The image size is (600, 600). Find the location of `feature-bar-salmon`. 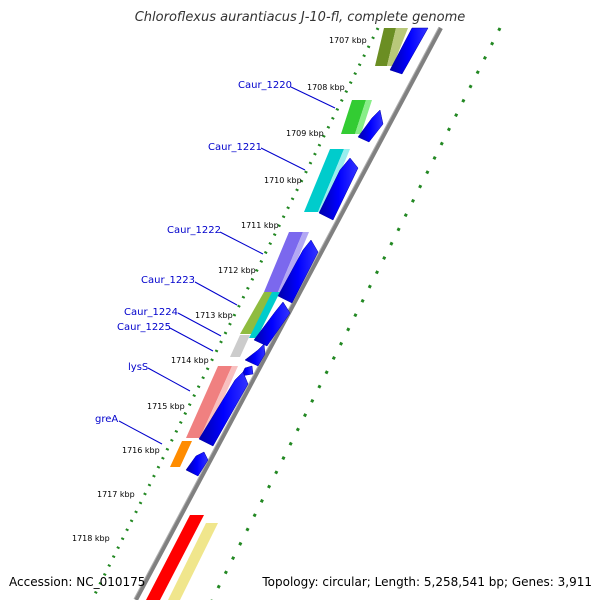

feature-bar-salmon is located at coordinates (209, 402).